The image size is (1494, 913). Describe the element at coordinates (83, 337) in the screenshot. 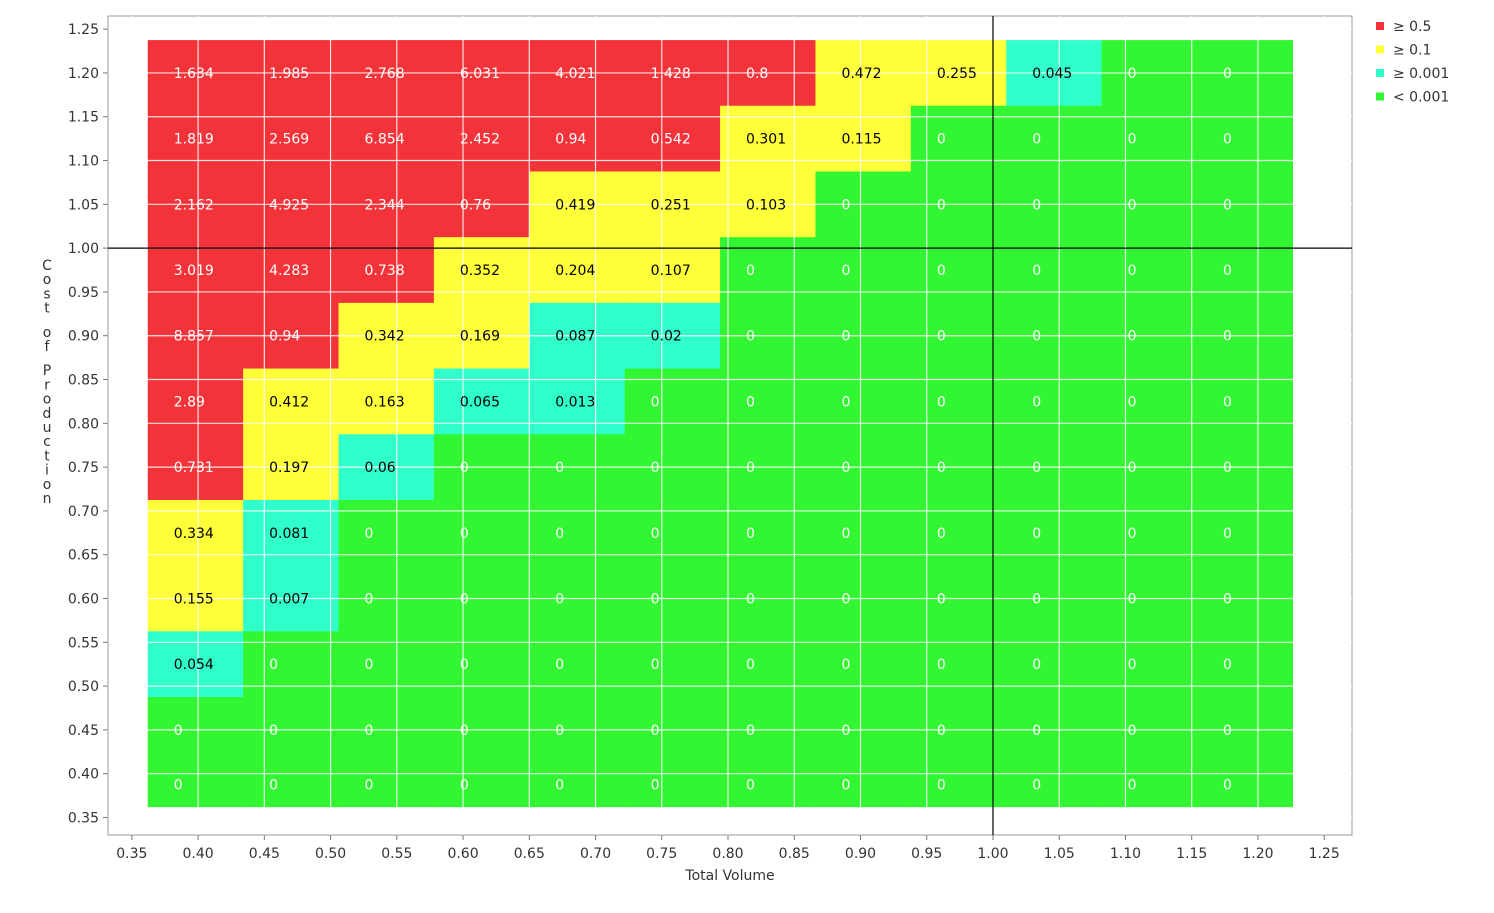

I see `y-tick-label: 0.90` at that location.